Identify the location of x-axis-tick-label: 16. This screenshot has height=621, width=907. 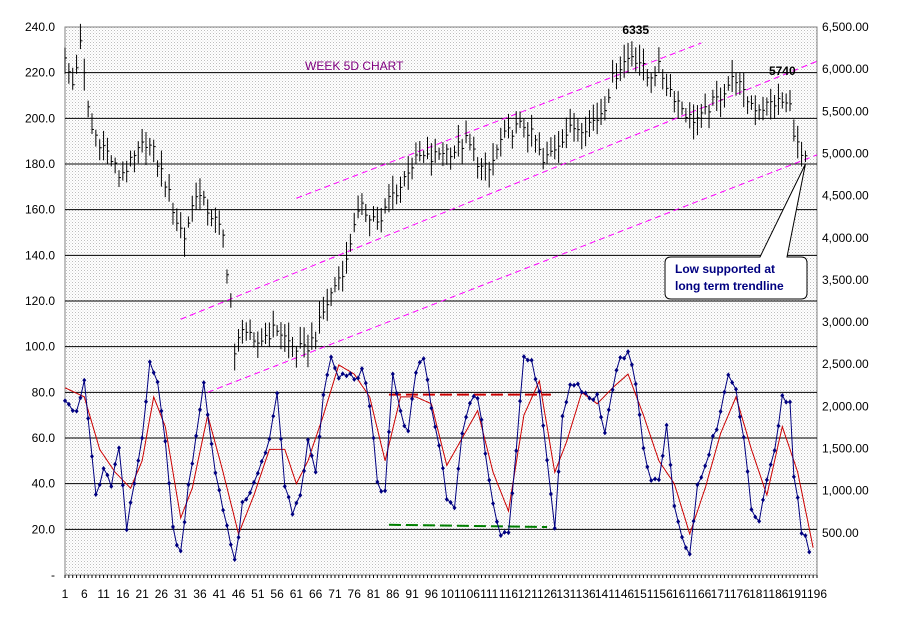
(123, 594).